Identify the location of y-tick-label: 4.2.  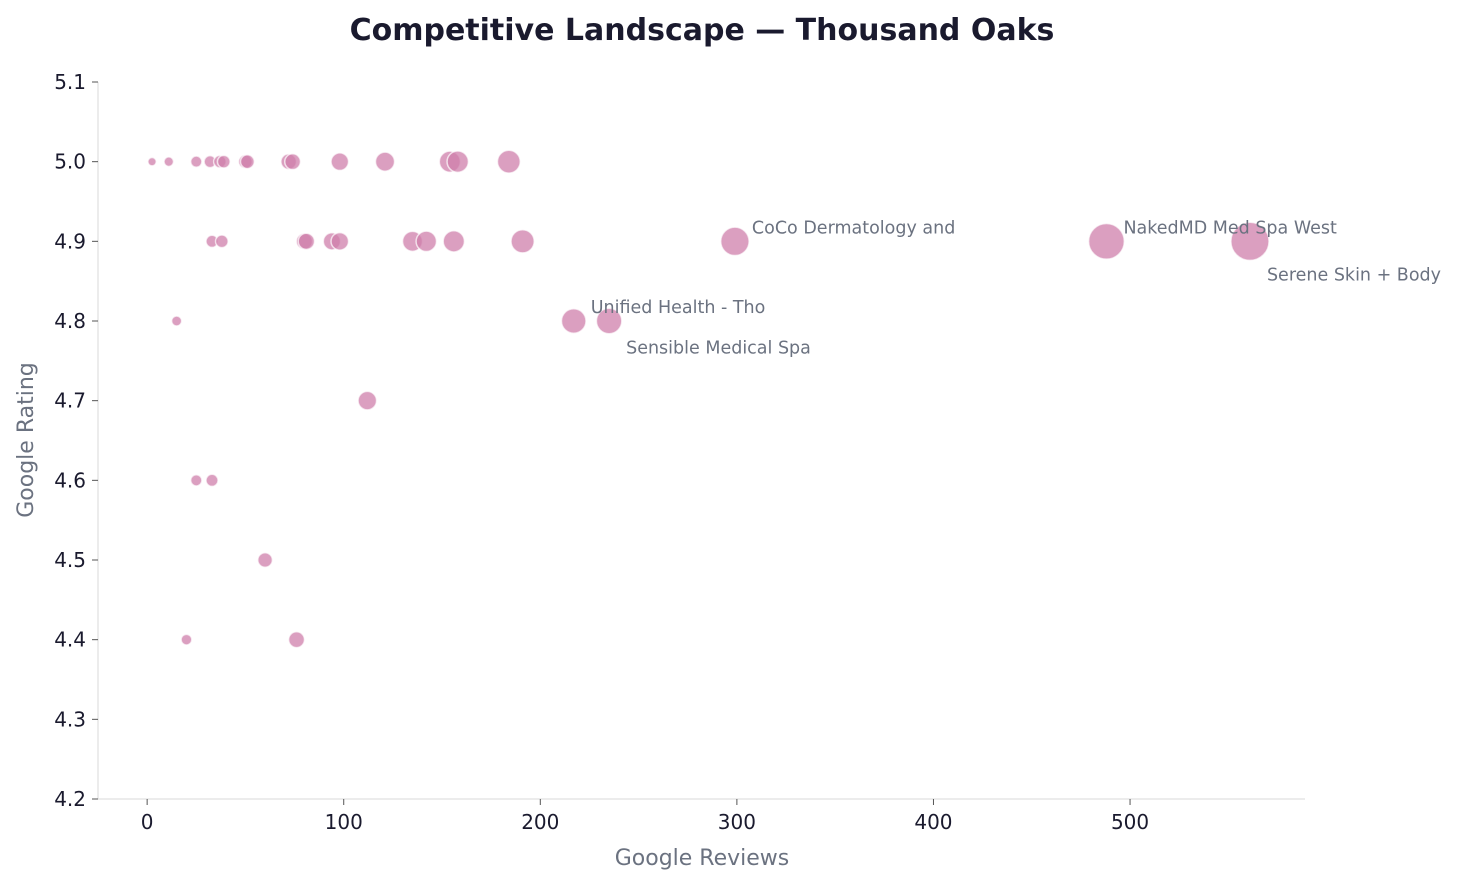
(70, 799).